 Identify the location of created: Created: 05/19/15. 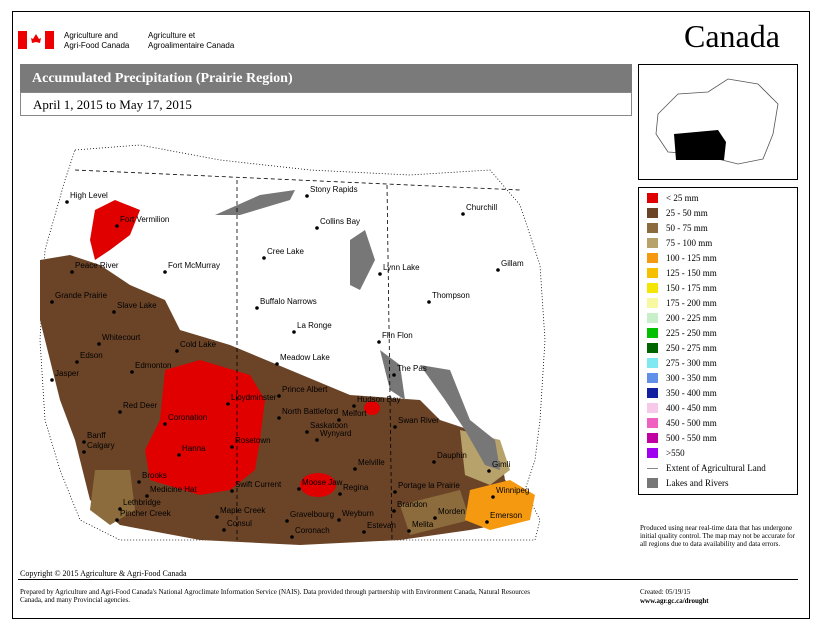
(665, 592).